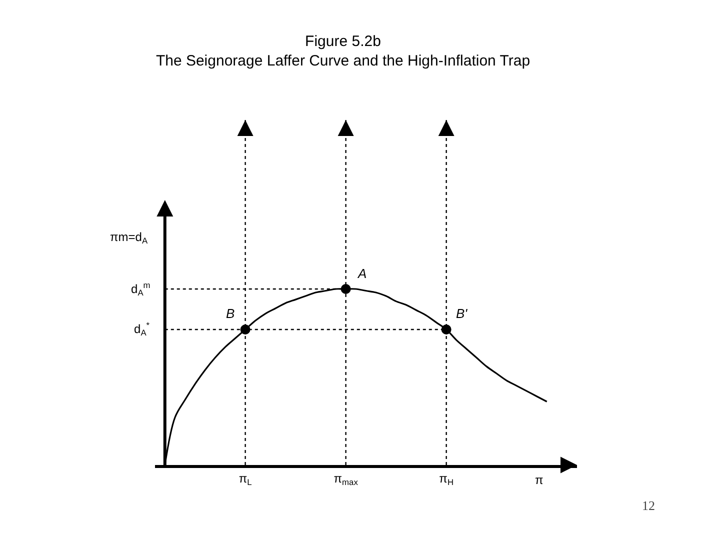 This screenshot has width=720, height=540. Describe the element at coordinates (346, 479) in the screenshot. I see `x-tick-label: π$_{max}$` at that location.